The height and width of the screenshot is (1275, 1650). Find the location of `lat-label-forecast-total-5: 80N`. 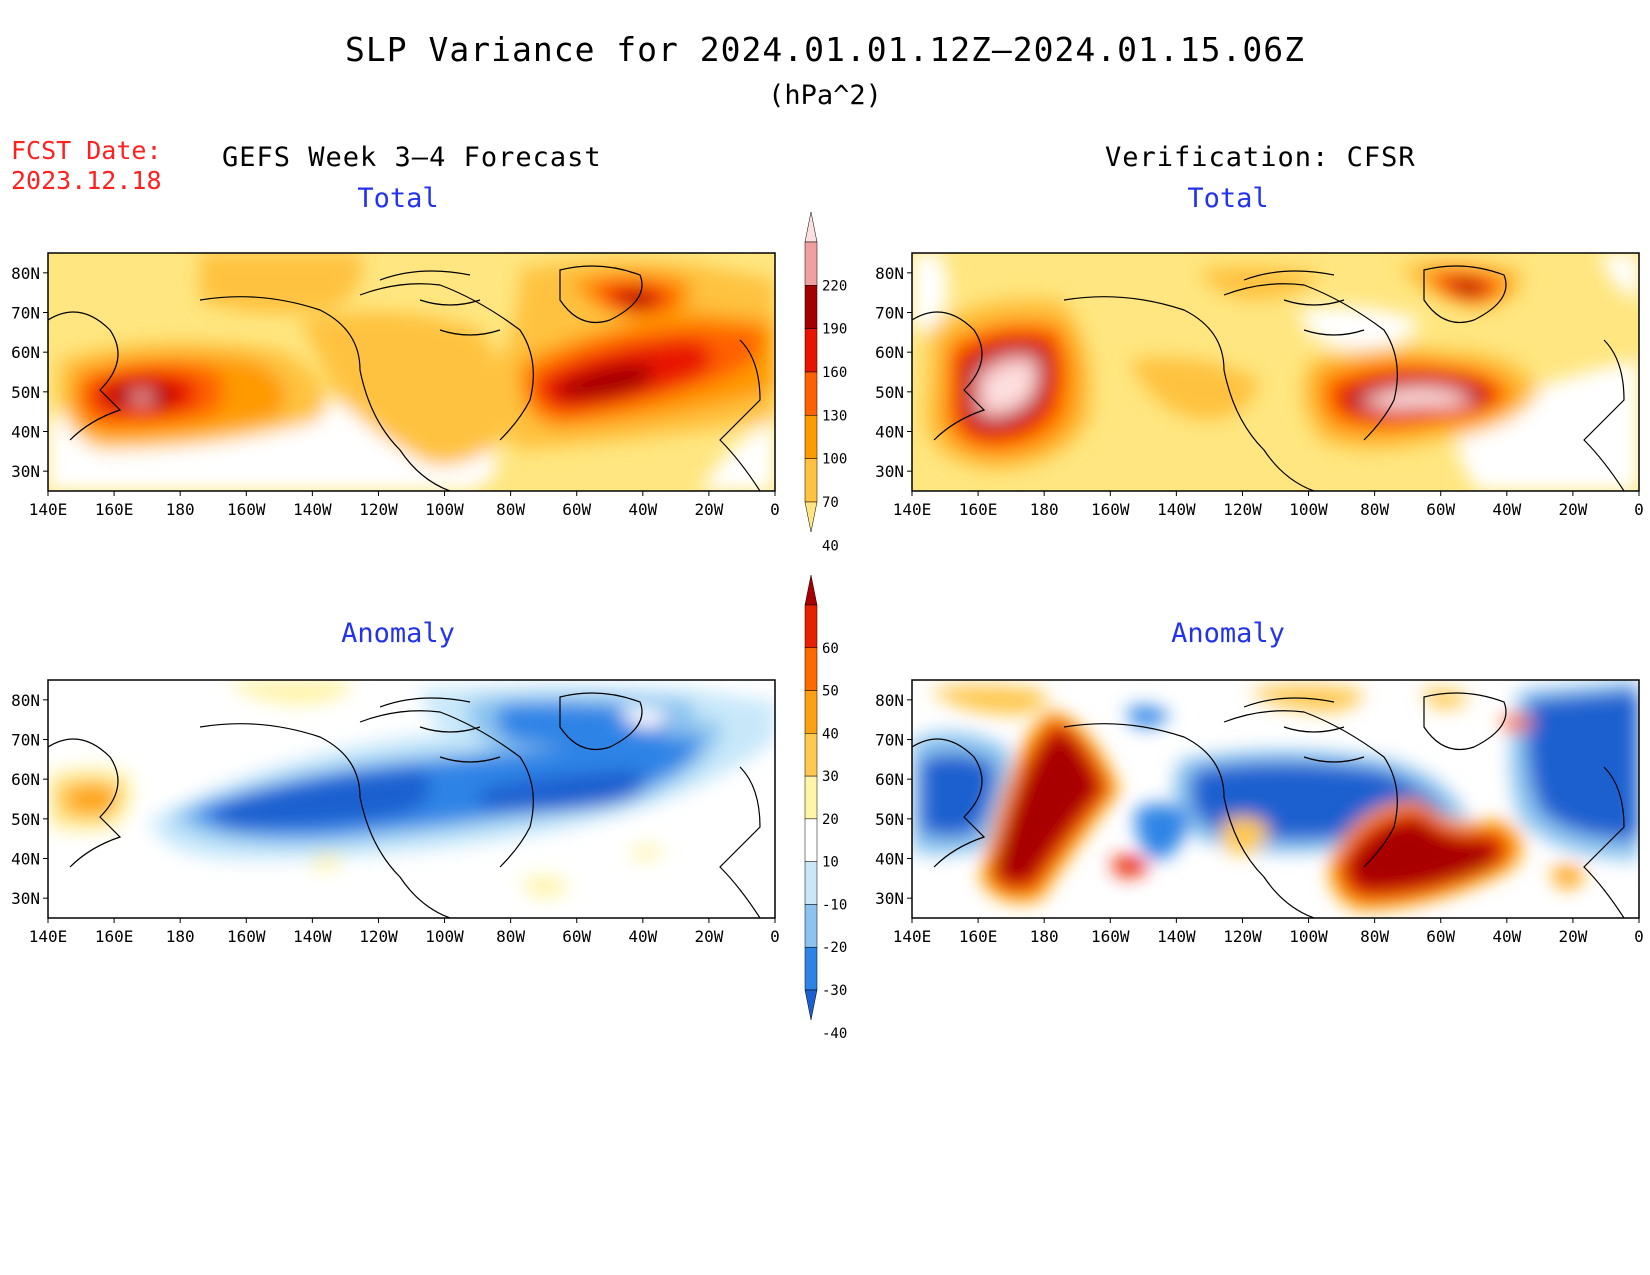

lat-label-forecast-total-5: 80N is located at coordinates (25, 273).